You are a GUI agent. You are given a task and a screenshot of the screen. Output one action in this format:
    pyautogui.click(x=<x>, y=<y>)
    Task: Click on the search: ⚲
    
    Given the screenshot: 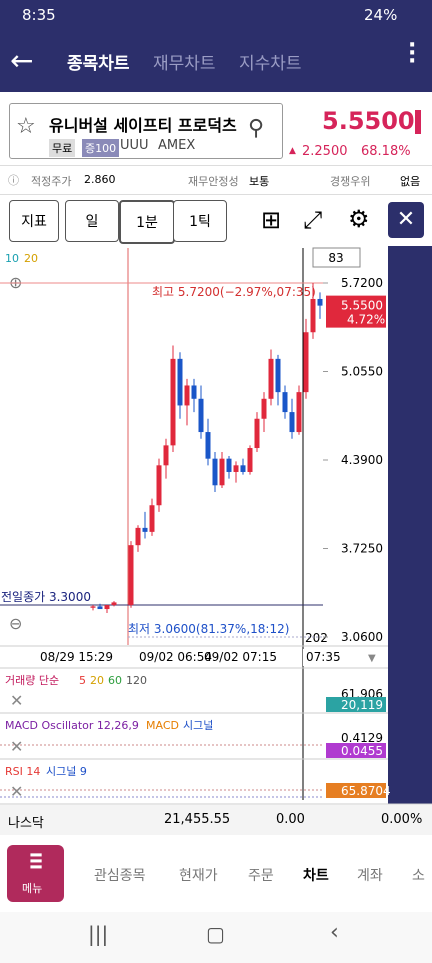 What is the action you would take?
    pyautogui.click(x=256, y=128)
    